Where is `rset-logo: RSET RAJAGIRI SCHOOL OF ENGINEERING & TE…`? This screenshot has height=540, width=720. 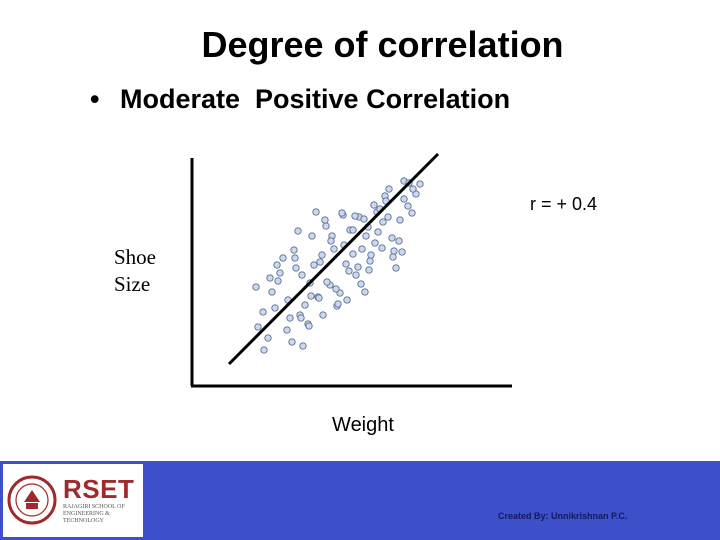 rset-logo: RSET RAJAGIRI SCHOOL OF ENGINEERING & TE… is located at coordinates (73, 500).